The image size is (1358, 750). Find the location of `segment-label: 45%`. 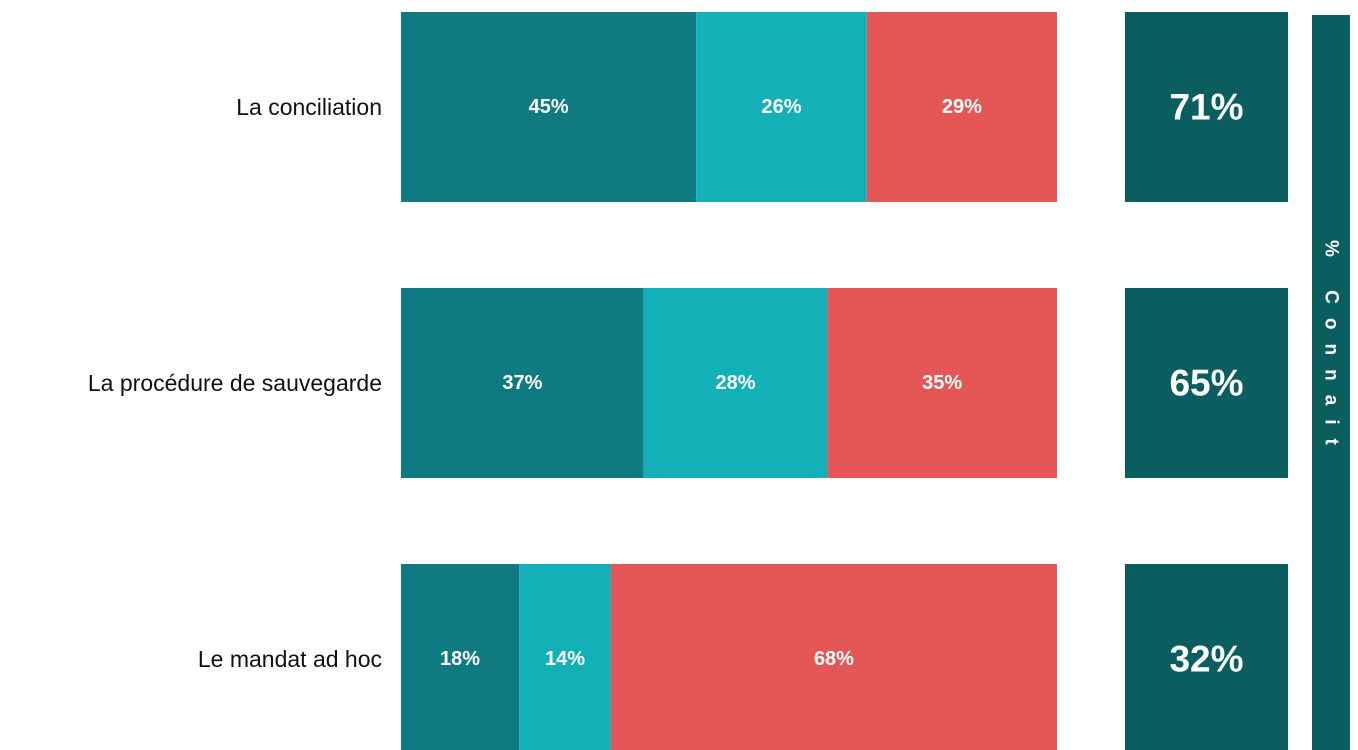

segment-label: 45% is located at coordinates (549, 107).